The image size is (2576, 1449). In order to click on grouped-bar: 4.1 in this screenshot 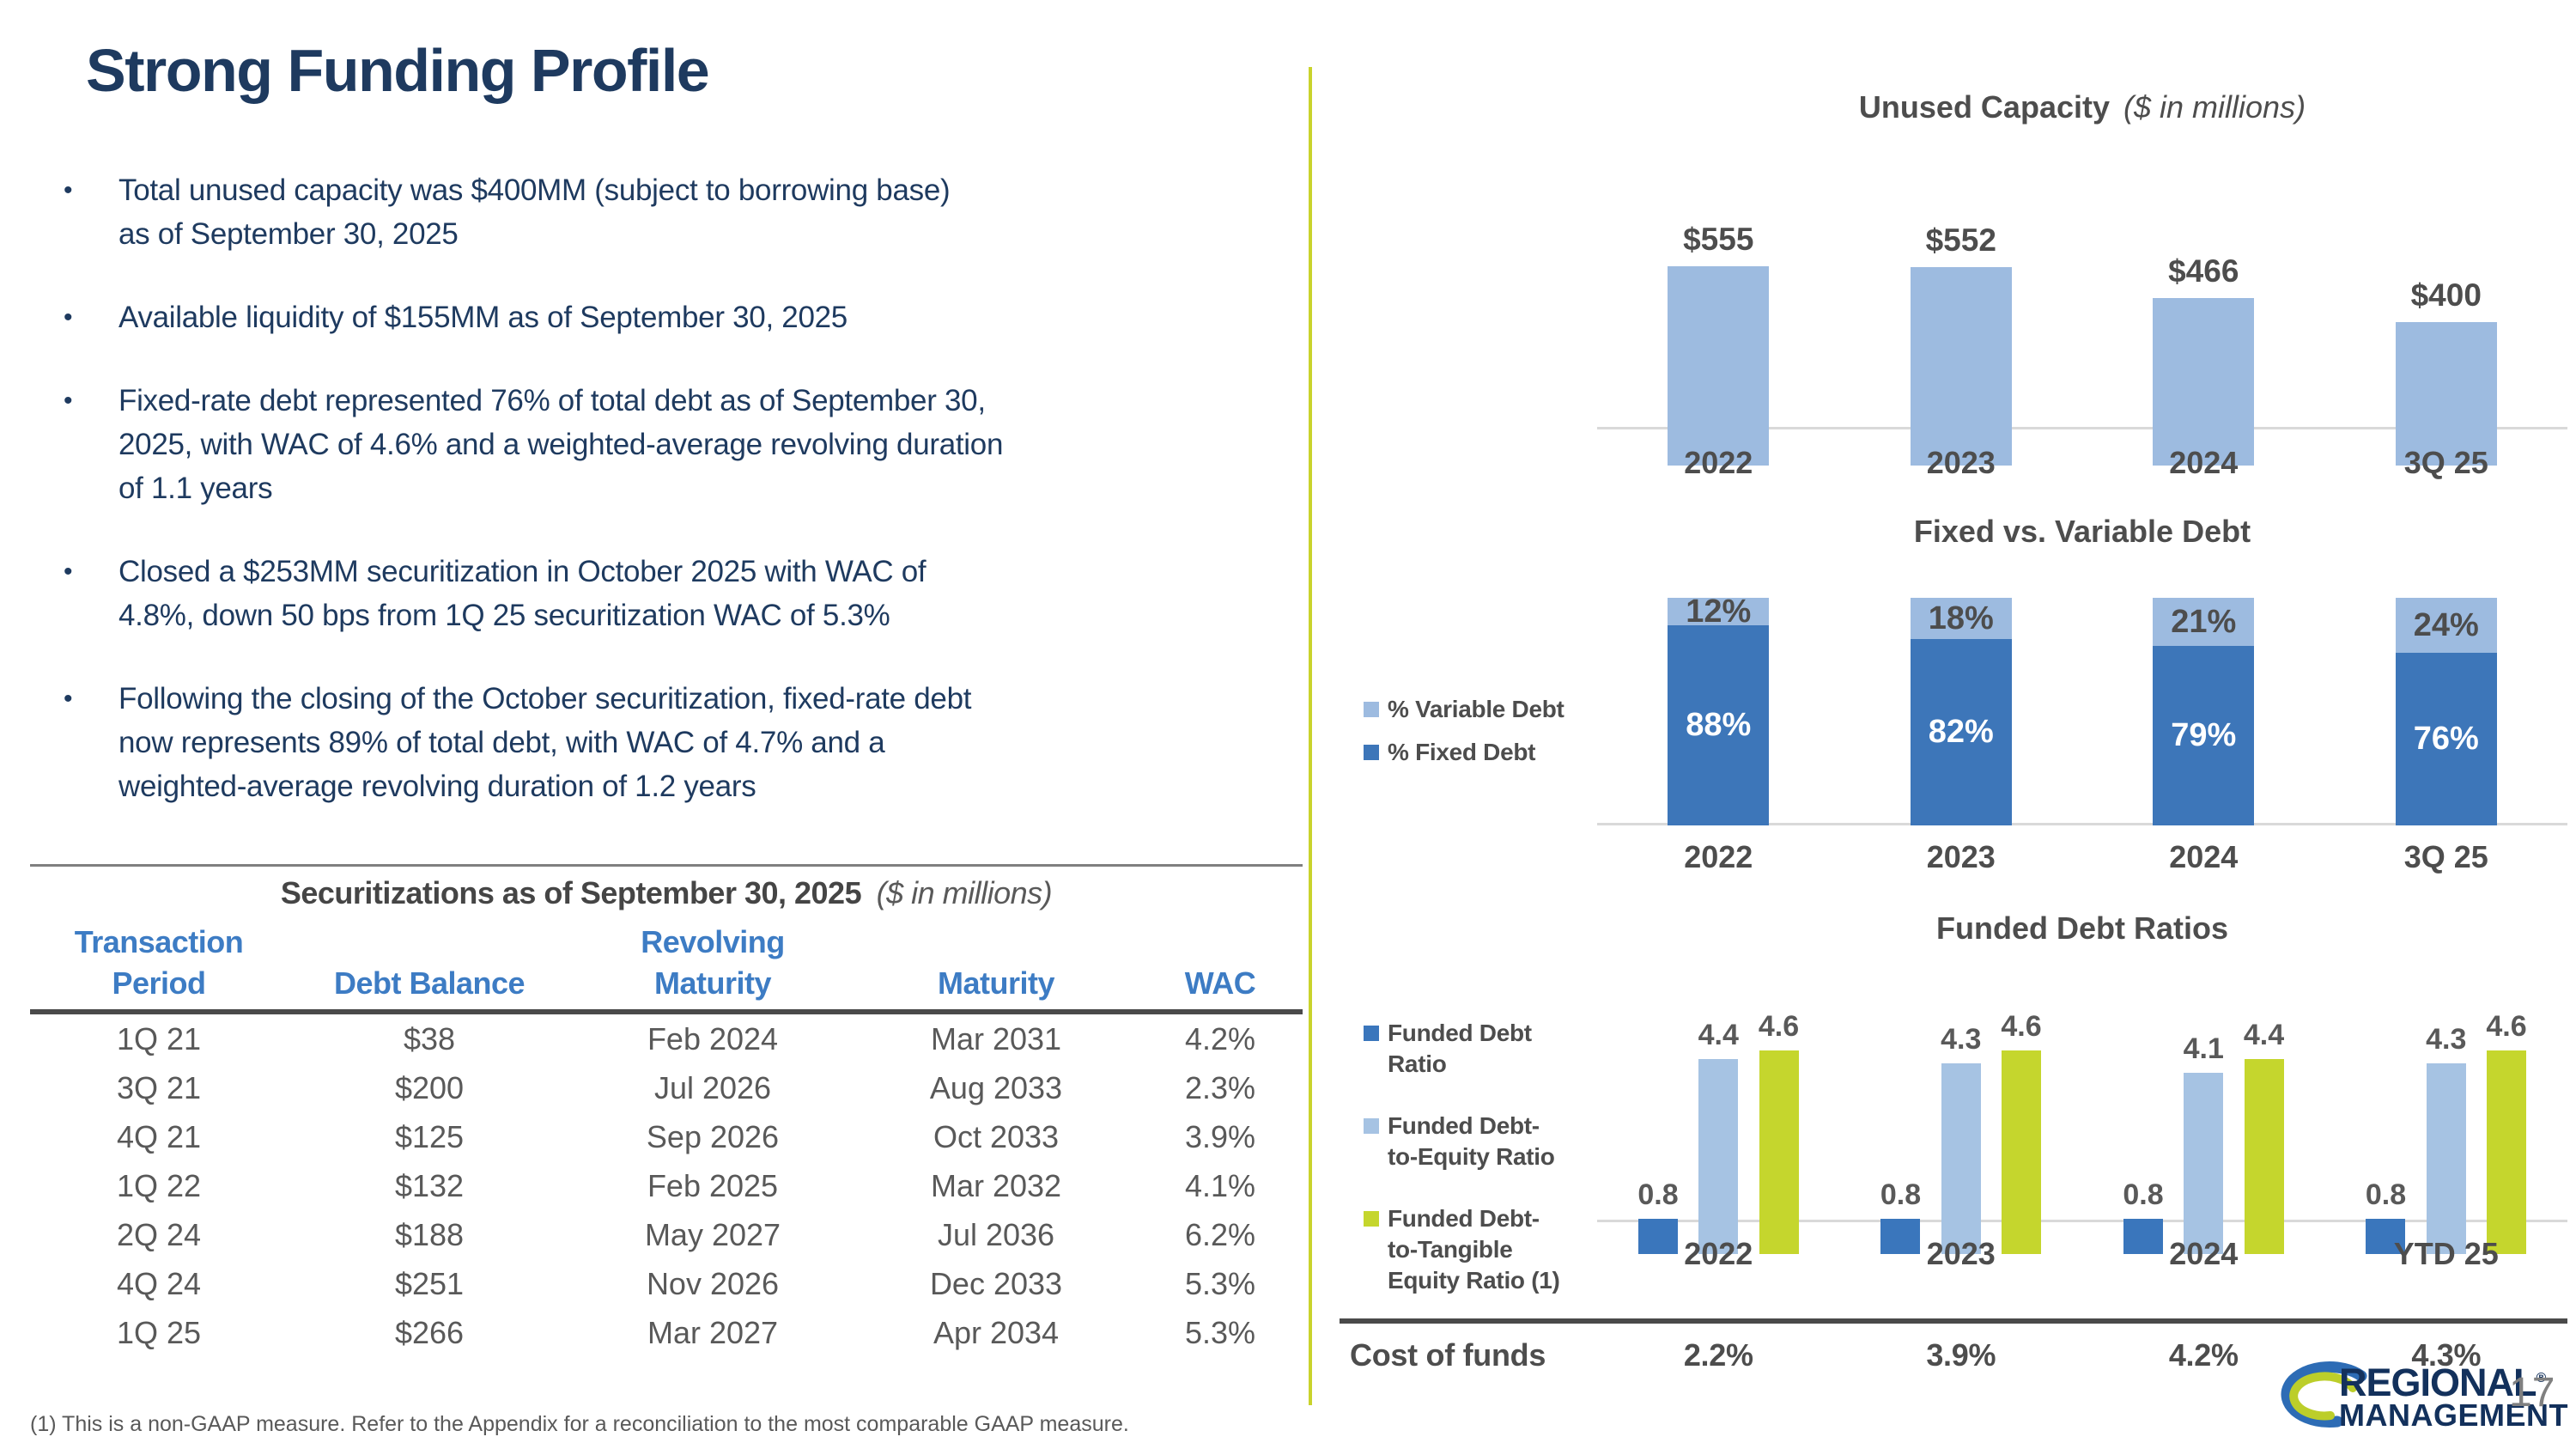, I will do `click(2204, 1143)`.